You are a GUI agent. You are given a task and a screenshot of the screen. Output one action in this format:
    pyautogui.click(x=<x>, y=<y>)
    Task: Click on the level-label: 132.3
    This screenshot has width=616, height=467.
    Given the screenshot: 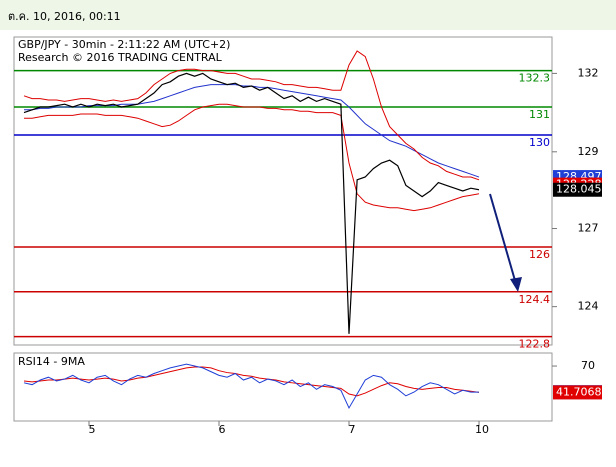 What is the action you would take?
    pyautogui.click(x=535, y=78)
    